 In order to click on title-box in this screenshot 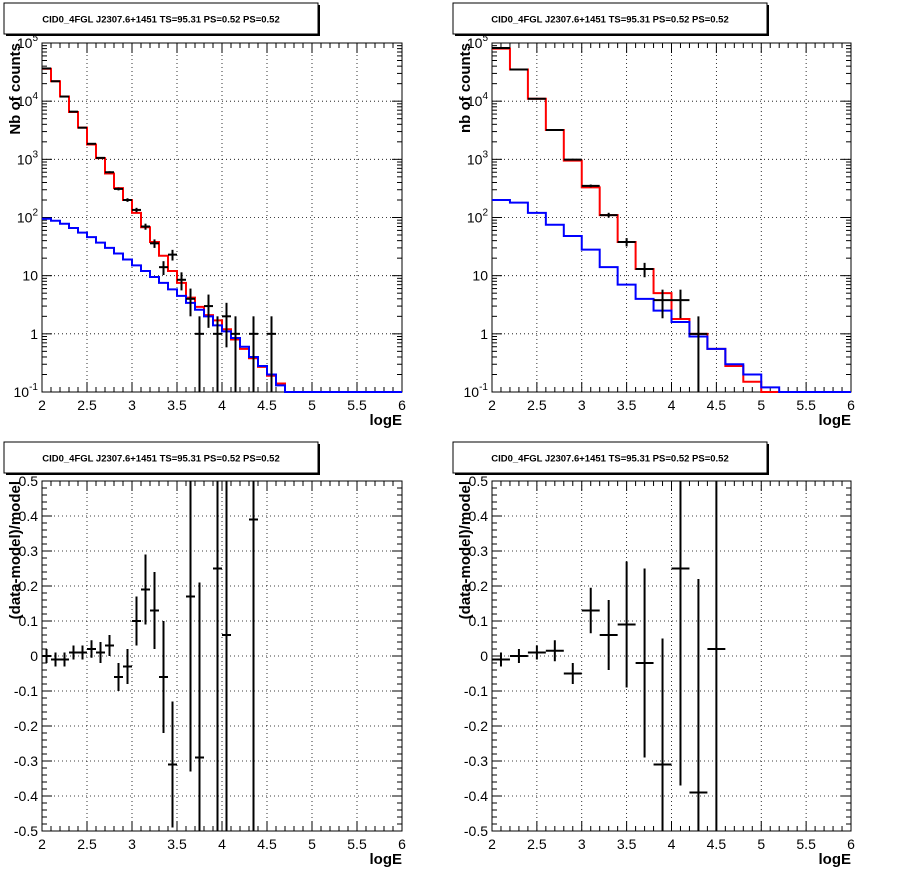, I will do `click(610, 18)`.